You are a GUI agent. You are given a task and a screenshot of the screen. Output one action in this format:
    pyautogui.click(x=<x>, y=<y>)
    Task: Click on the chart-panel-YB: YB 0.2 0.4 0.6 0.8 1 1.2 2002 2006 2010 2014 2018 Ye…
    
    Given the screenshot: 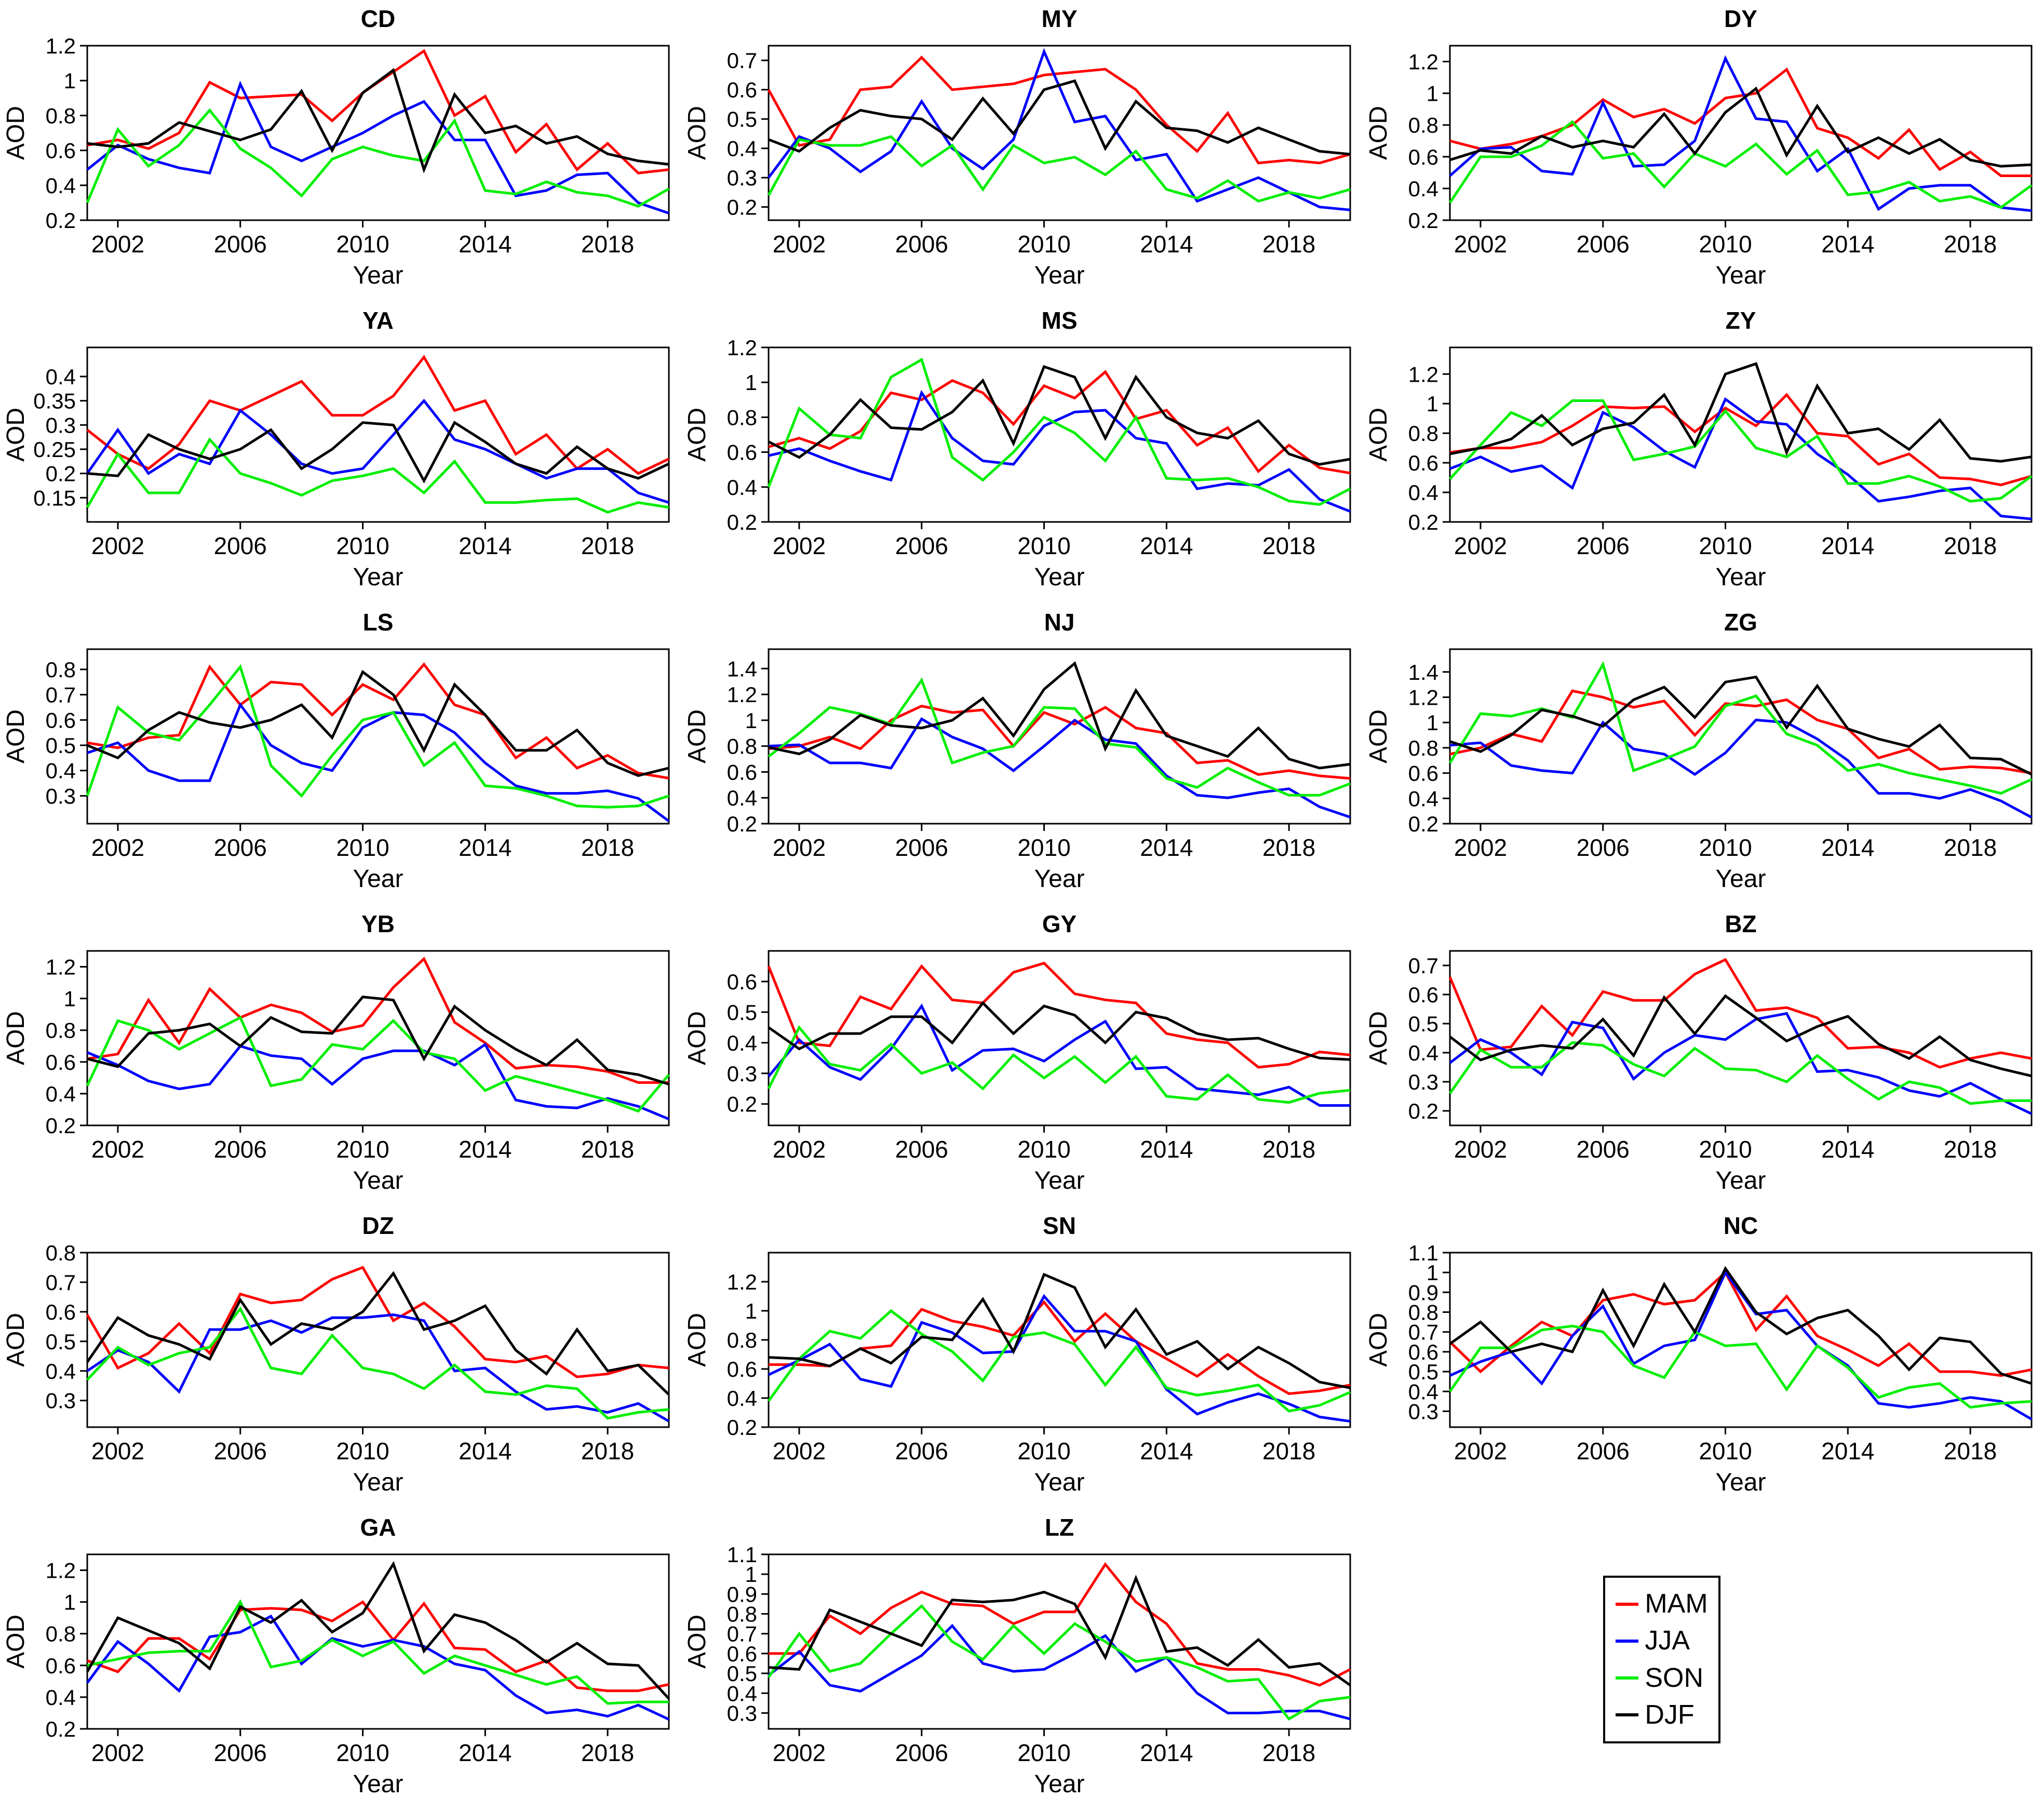 What is the action you would take?
    pyautogui.click(x=340, y=1056)
    